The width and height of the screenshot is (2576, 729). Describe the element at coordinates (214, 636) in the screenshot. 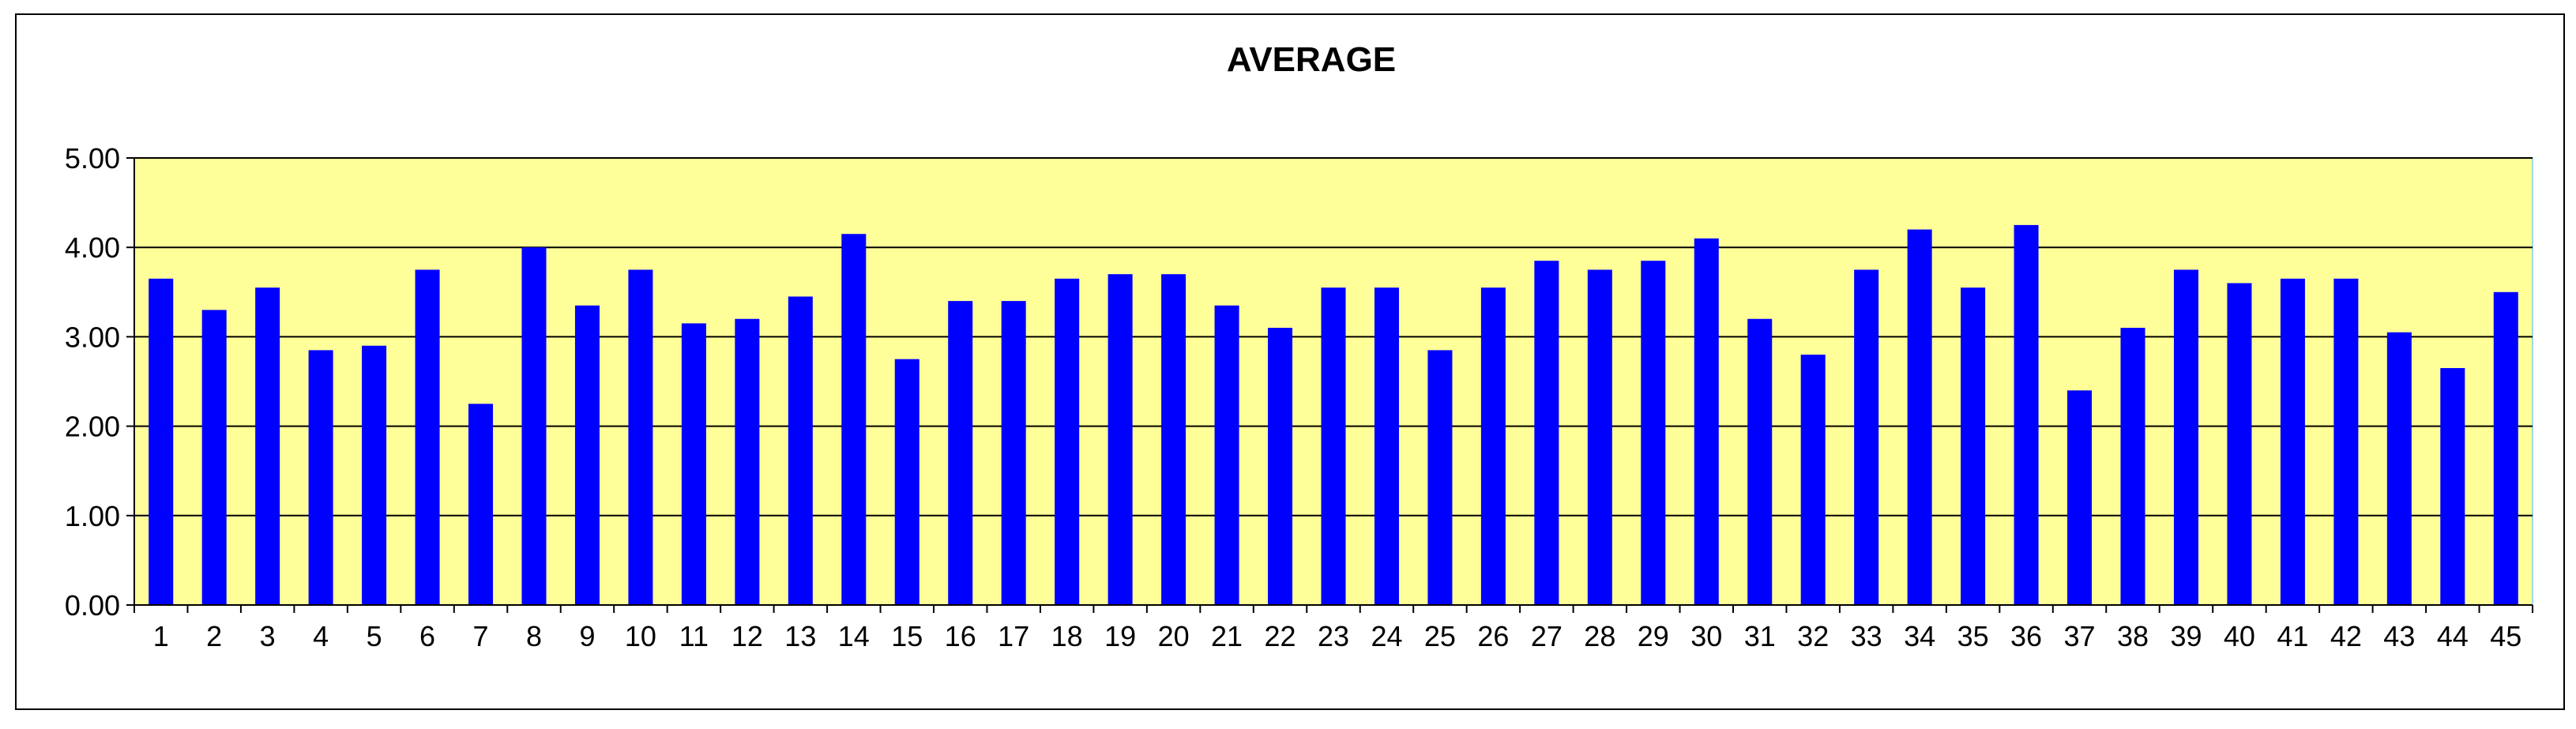

I see `x-tick-label: 2` at that location.